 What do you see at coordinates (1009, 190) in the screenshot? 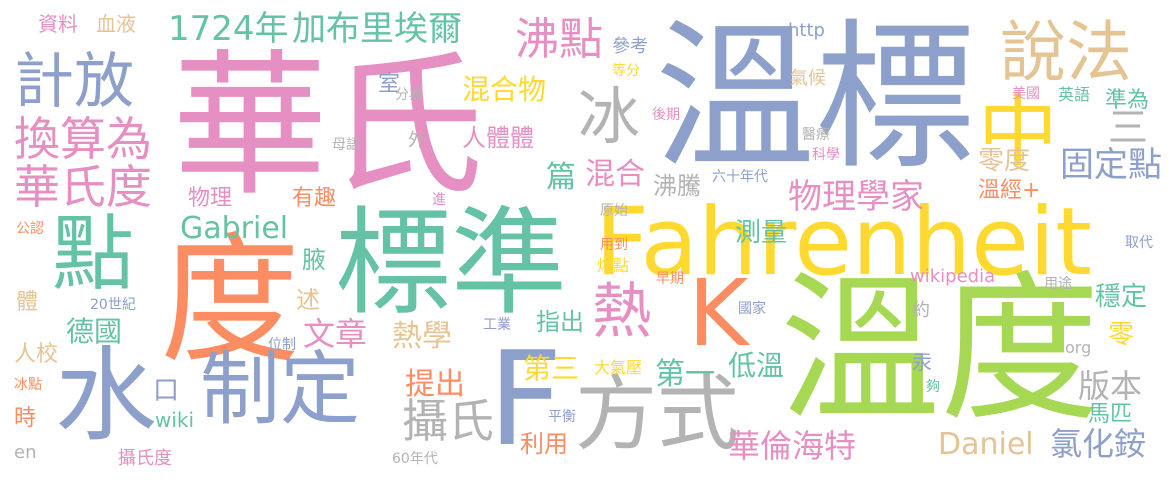
I see `word-wen-jing: 溫經+` at bounding box center [1009, 190].